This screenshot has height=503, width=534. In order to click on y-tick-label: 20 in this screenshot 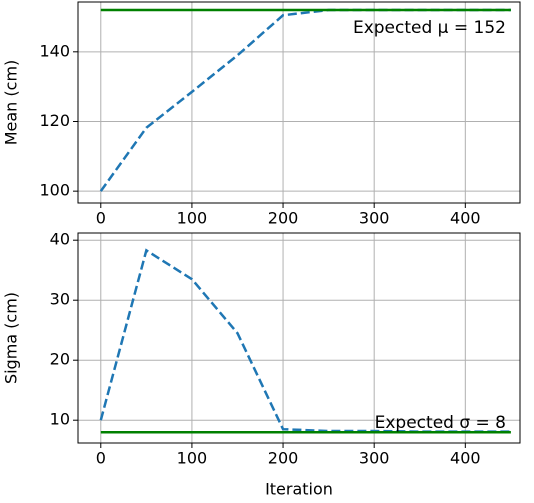, I will do `click(60, 359)`.